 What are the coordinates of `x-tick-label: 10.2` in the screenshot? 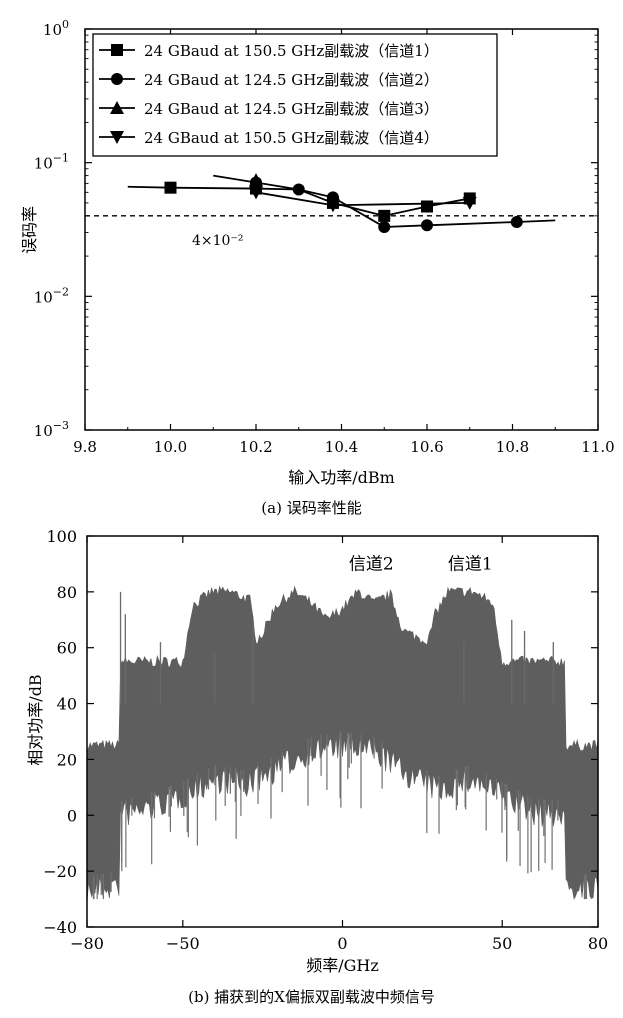 It's located at (255, 447).